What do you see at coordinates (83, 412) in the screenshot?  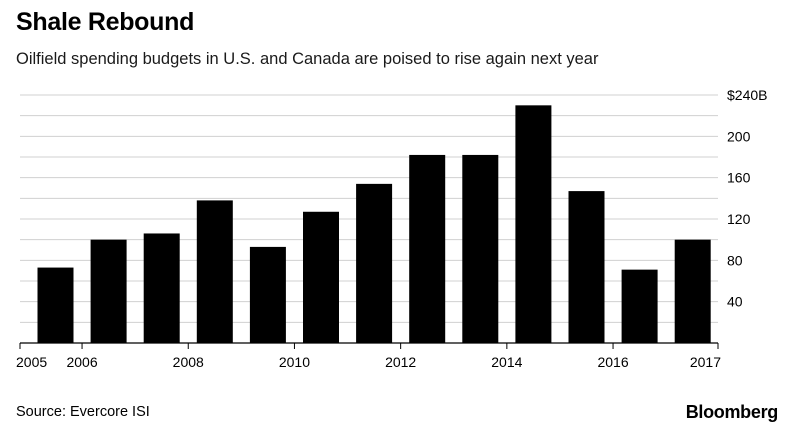 I see `source-note: Source: Evercore ISI` at bounding box center [83, 412].